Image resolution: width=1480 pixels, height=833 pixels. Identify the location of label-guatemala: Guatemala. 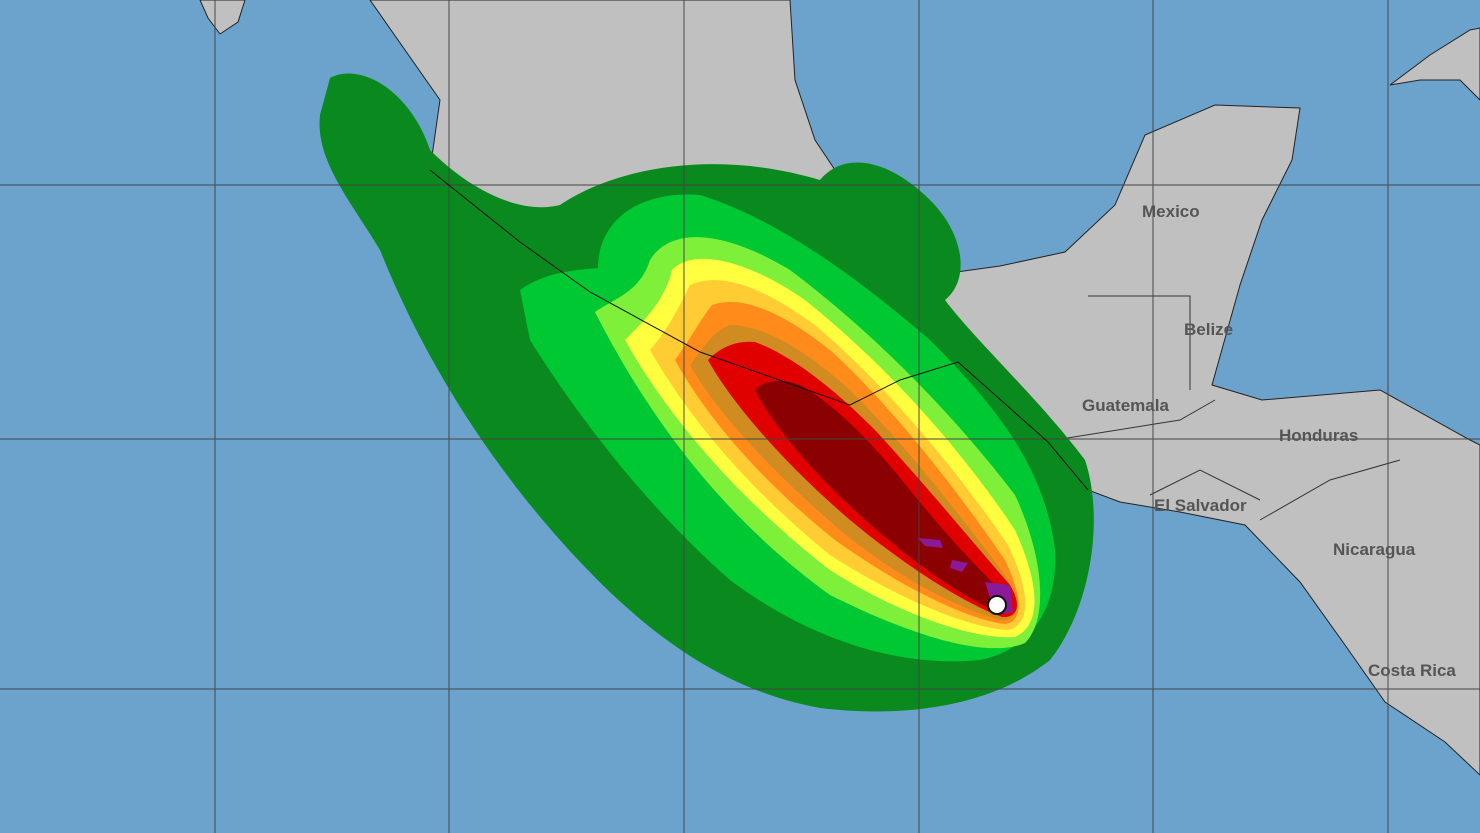
(1125, 405).